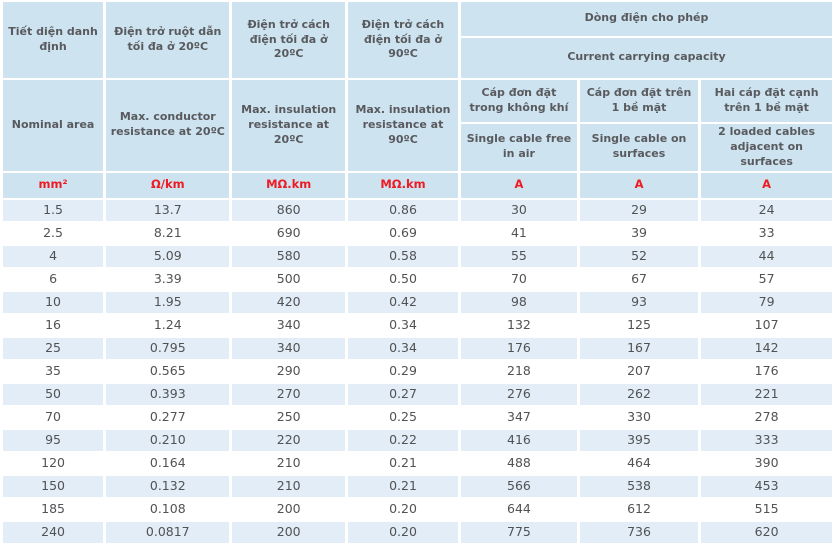 This screenshot has height=547, width=835. What do you see at coordinates (639, 371) in the screenshot?
I see `table-cell: 207` at bounding box center [639, 371].